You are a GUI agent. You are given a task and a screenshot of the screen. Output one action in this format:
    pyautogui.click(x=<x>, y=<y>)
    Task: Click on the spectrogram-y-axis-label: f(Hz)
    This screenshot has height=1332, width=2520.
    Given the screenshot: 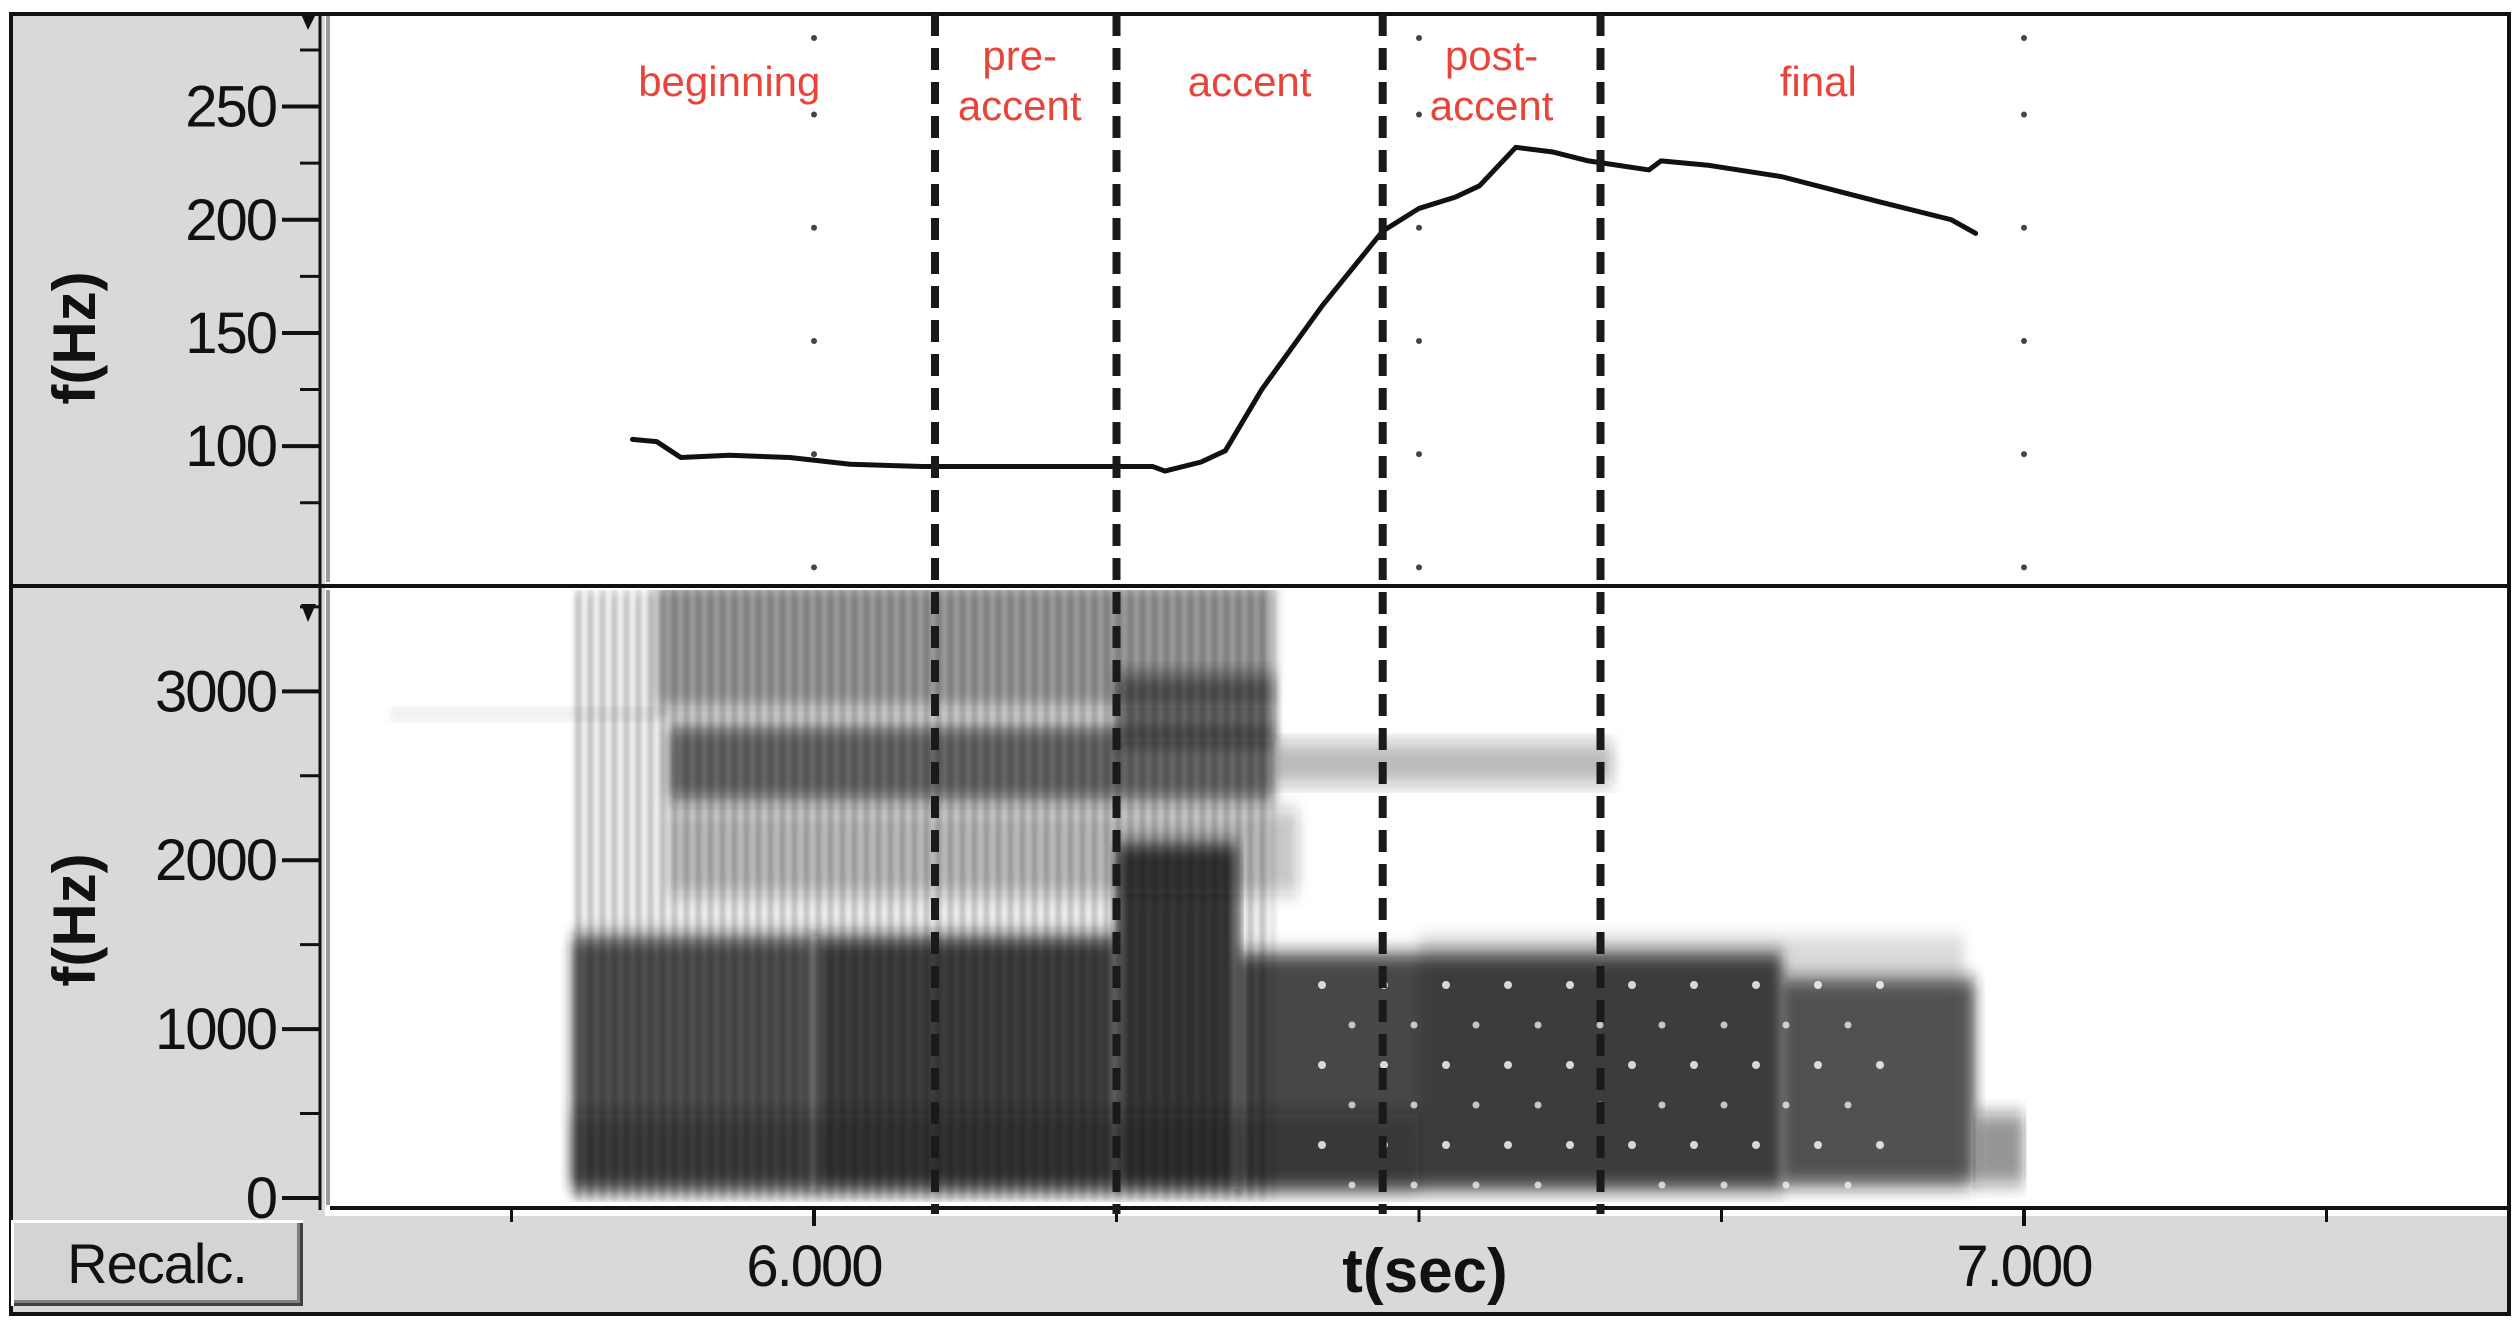 What is the action you would take?
    pyautogui.click(x=74, y=919)
    